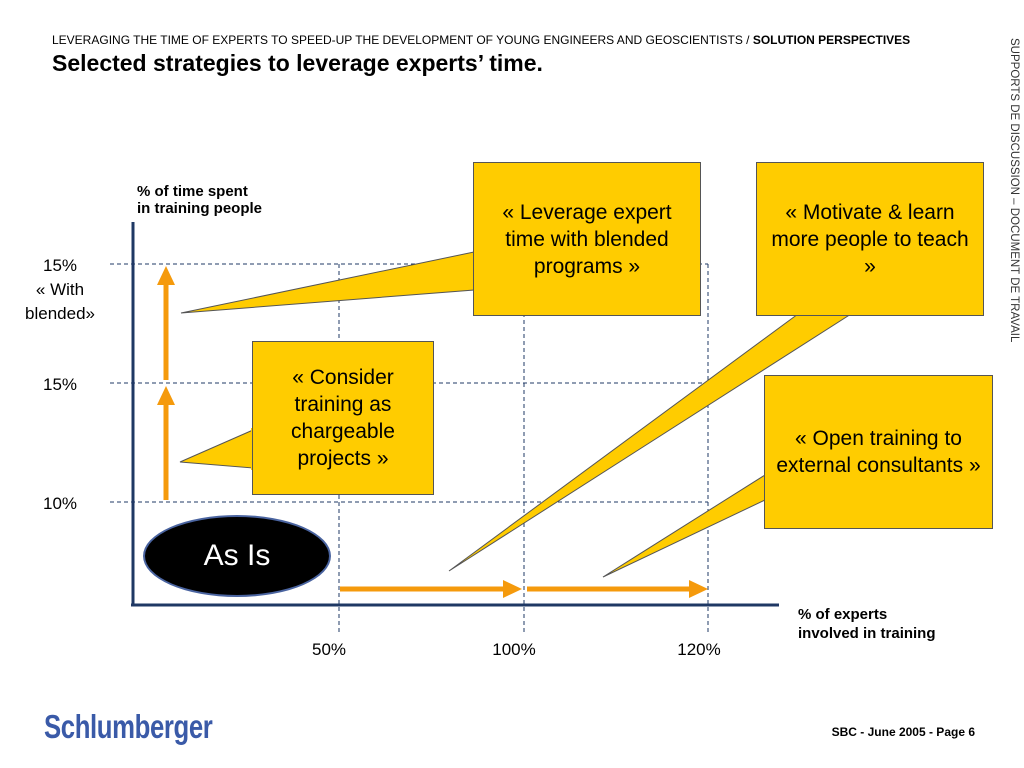 The width and height of the screenshot is (1024, 768). Describe the element at coordinates (514, 649) in the screenshot. I see `x-tick-100: 100%` at that location.